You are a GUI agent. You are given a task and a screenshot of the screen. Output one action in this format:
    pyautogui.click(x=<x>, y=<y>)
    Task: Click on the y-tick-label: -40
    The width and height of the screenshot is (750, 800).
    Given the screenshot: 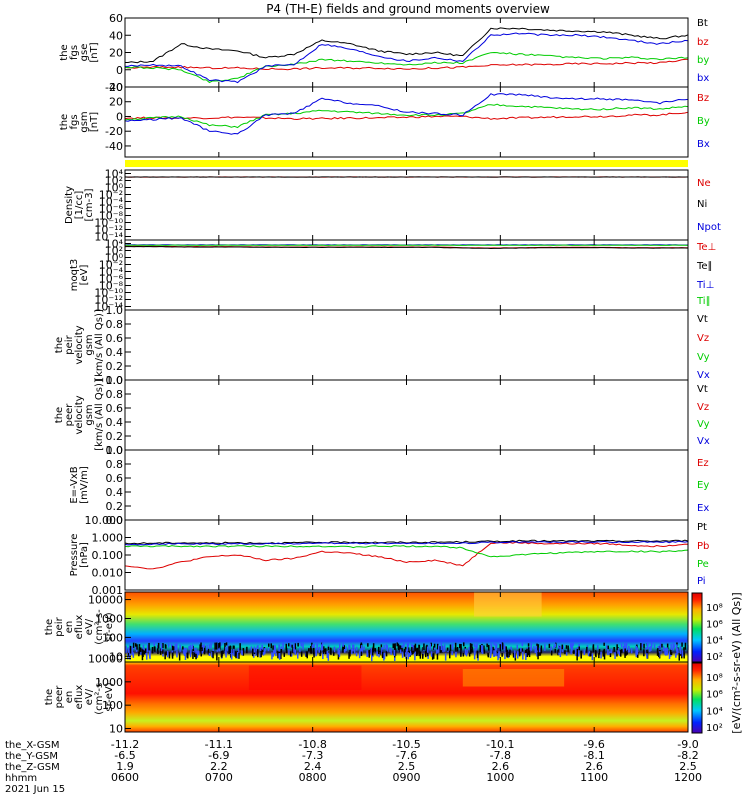 What is the action you would take?
    pyautogui.click(x=114, y=146)
    